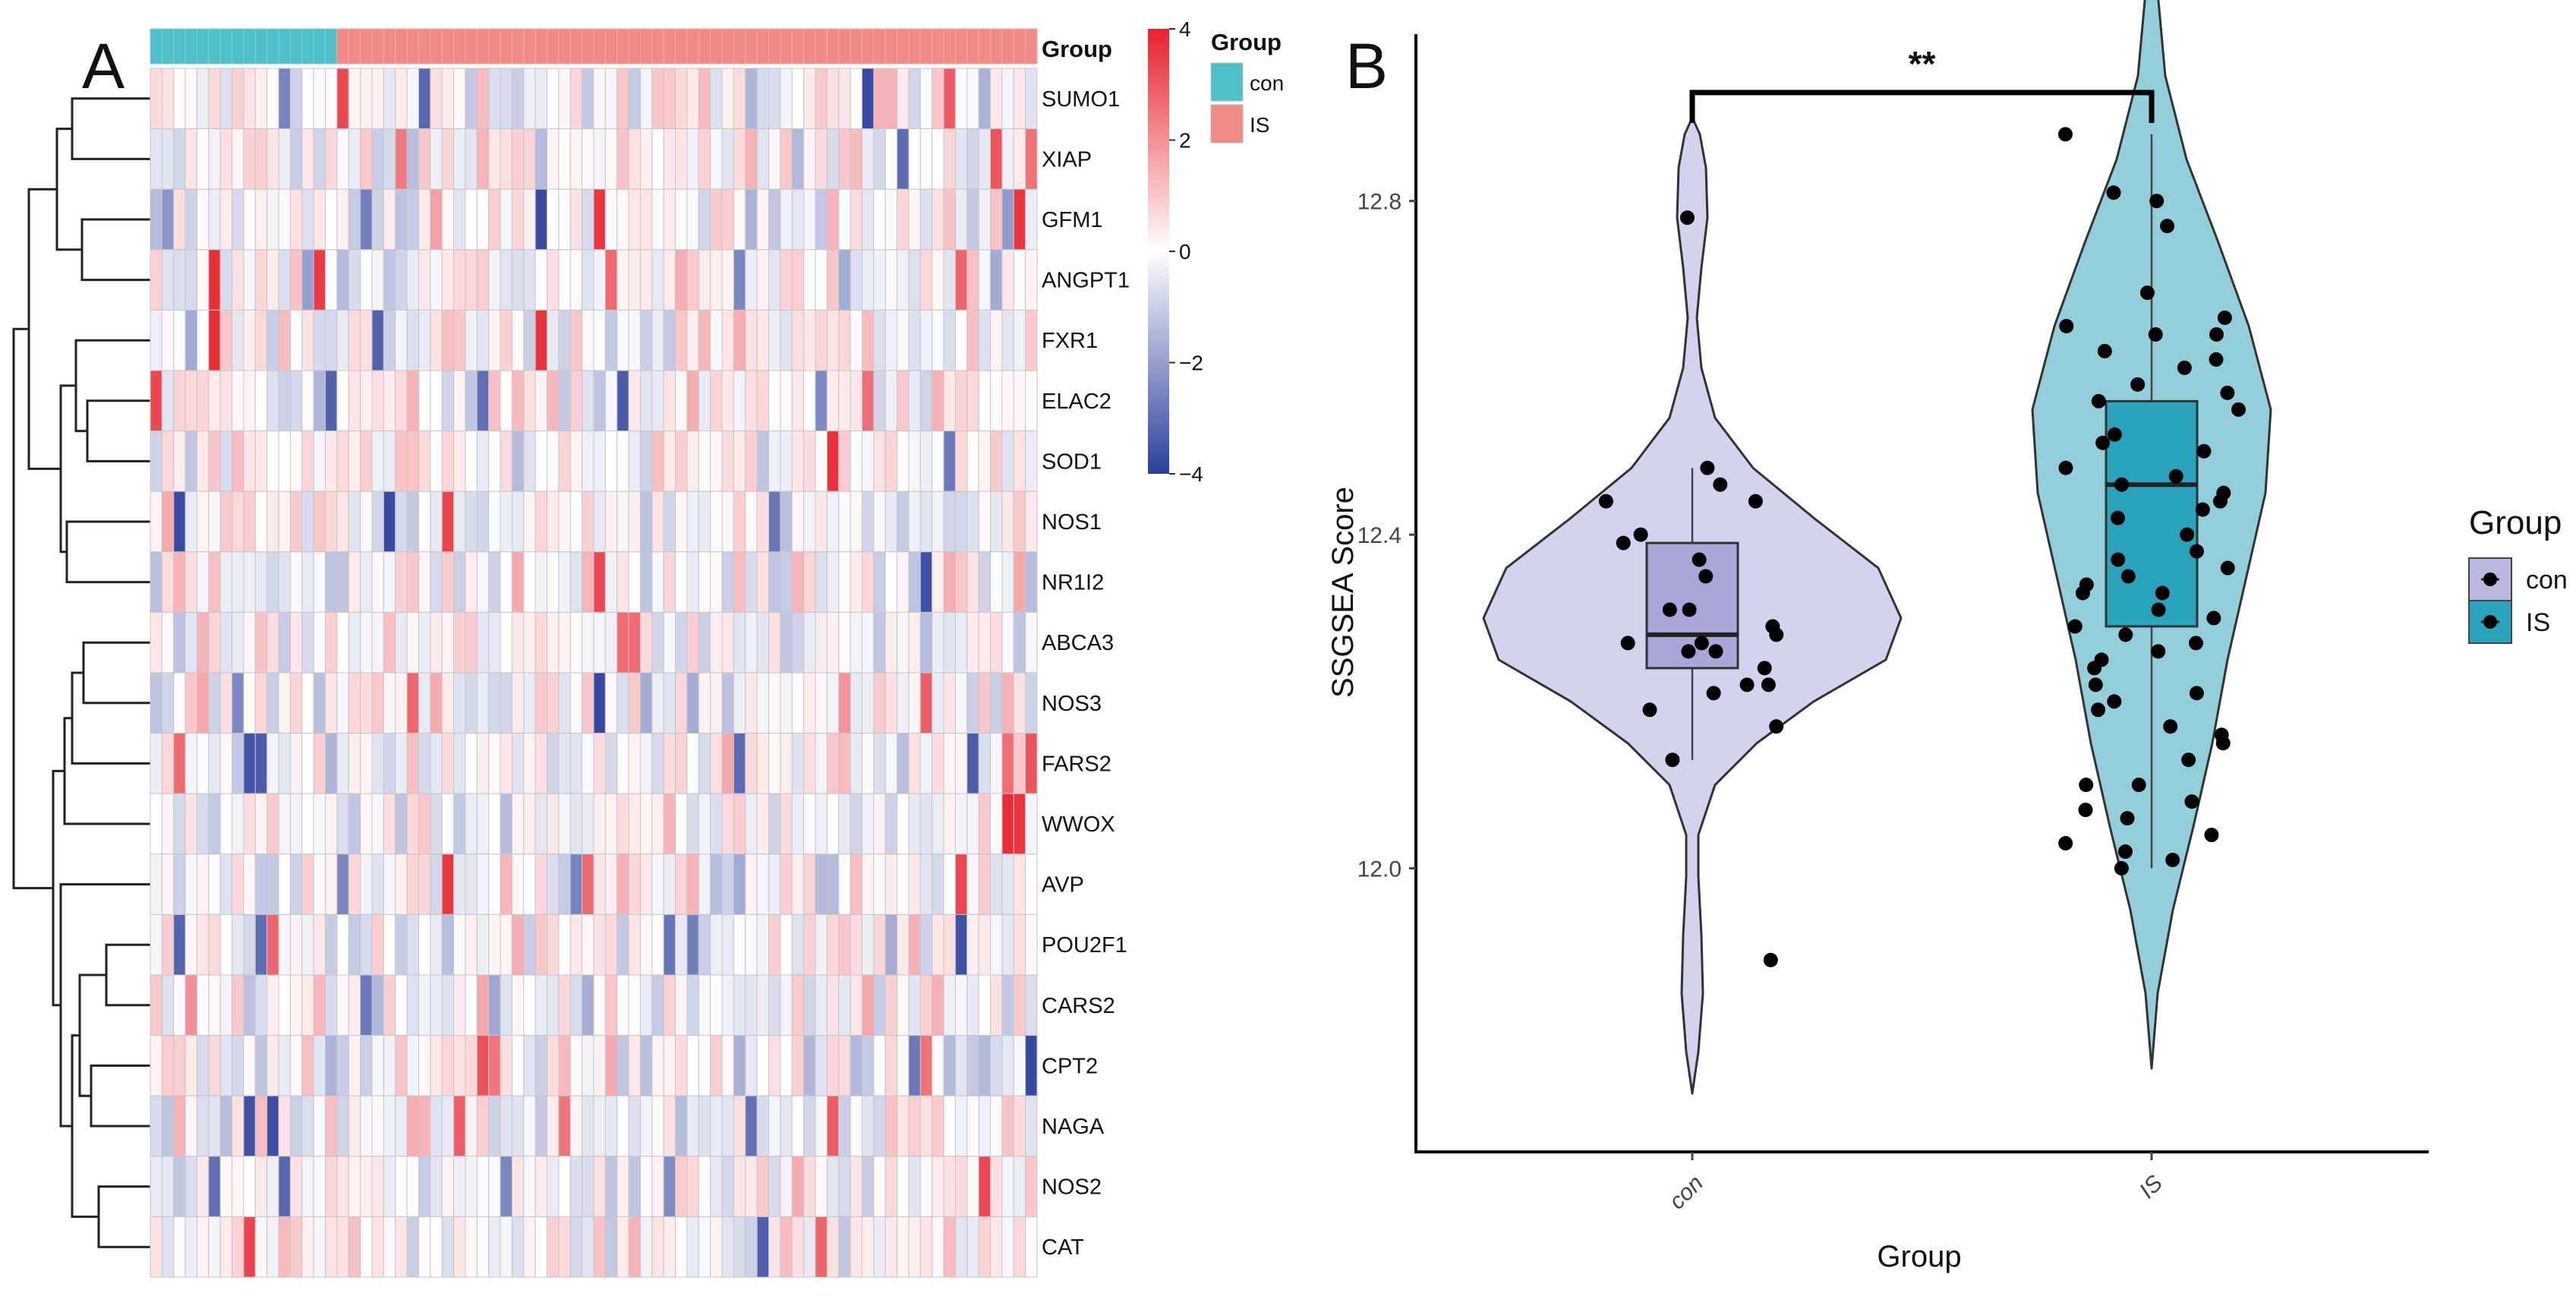 The image size is (2576, 1303). Describe the element at coordinates (594, 46) in the screenshot. I see `group-annotation-track` at that location.